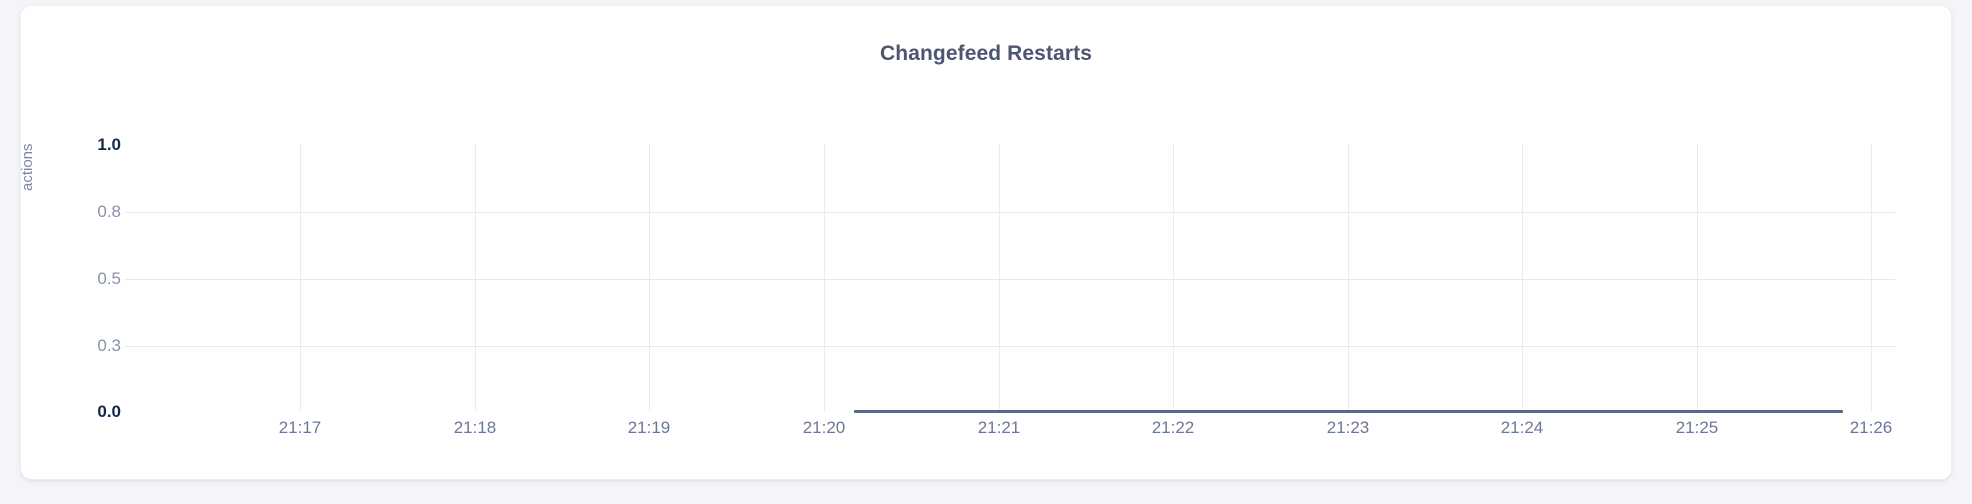 The width and height of the screenshot is (1972, 504). Describe the element at coordinates (1871, 427) in the screenshot. I see `x-tick-2126: 21:26` at that location.